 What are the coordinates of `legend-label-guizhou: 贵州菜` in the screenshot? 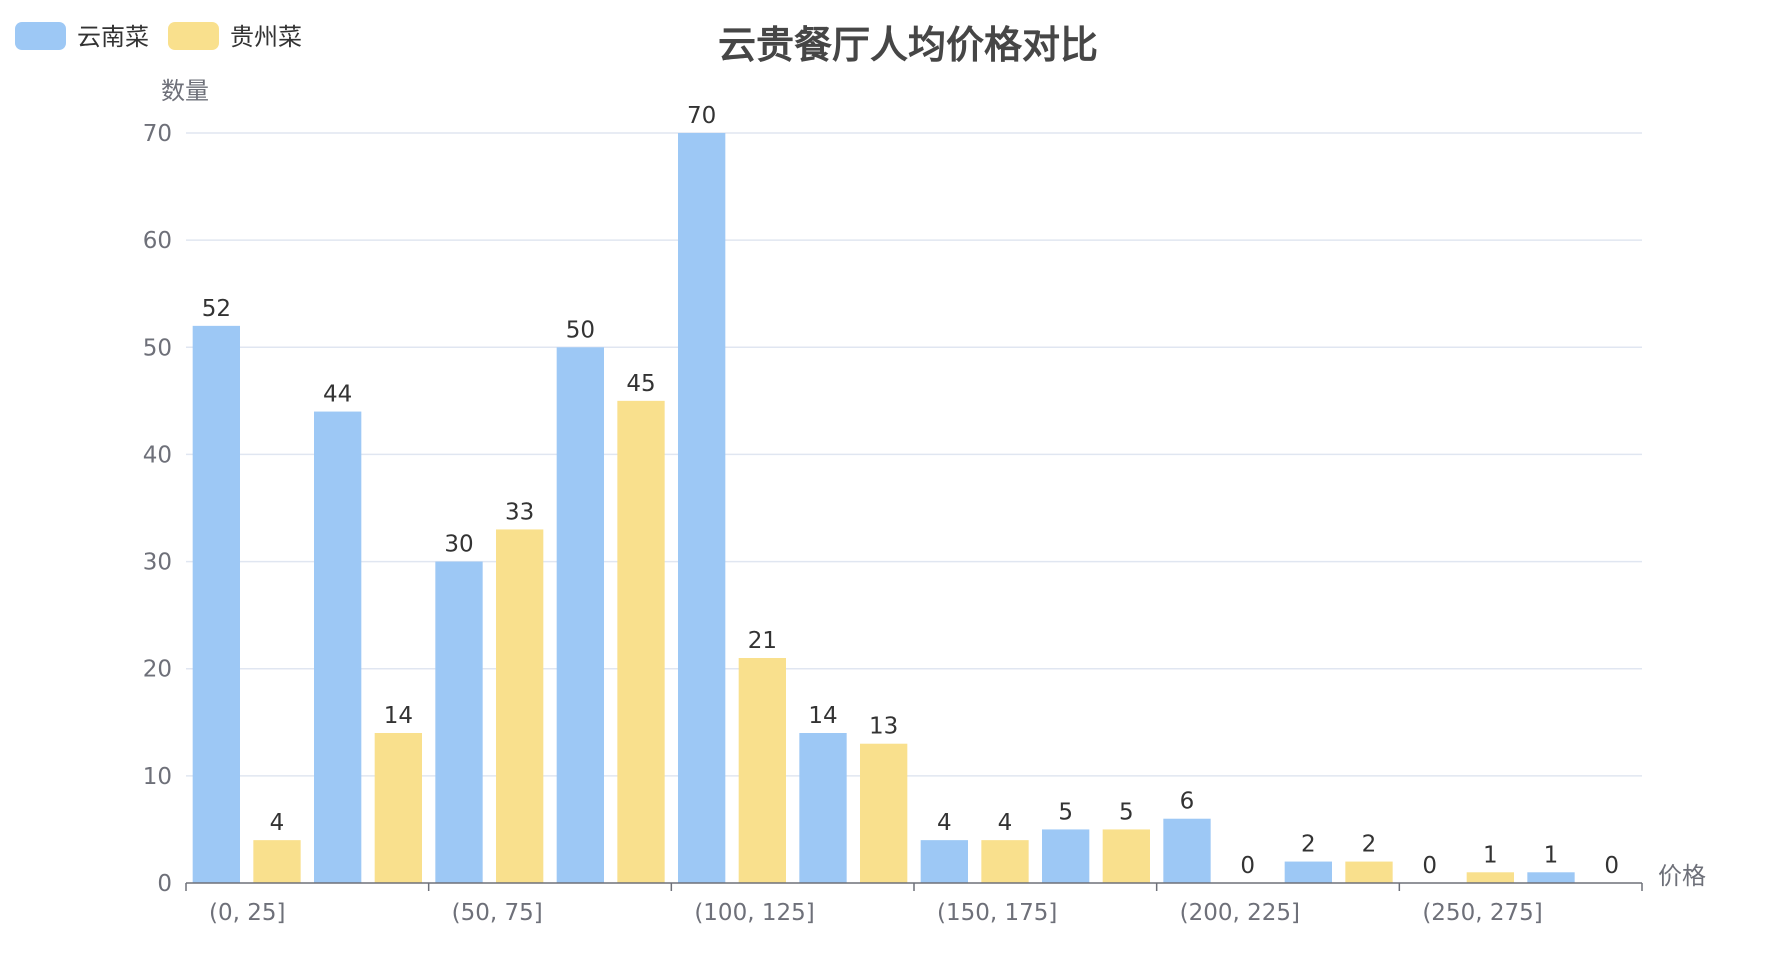 It's located at (266, 37).